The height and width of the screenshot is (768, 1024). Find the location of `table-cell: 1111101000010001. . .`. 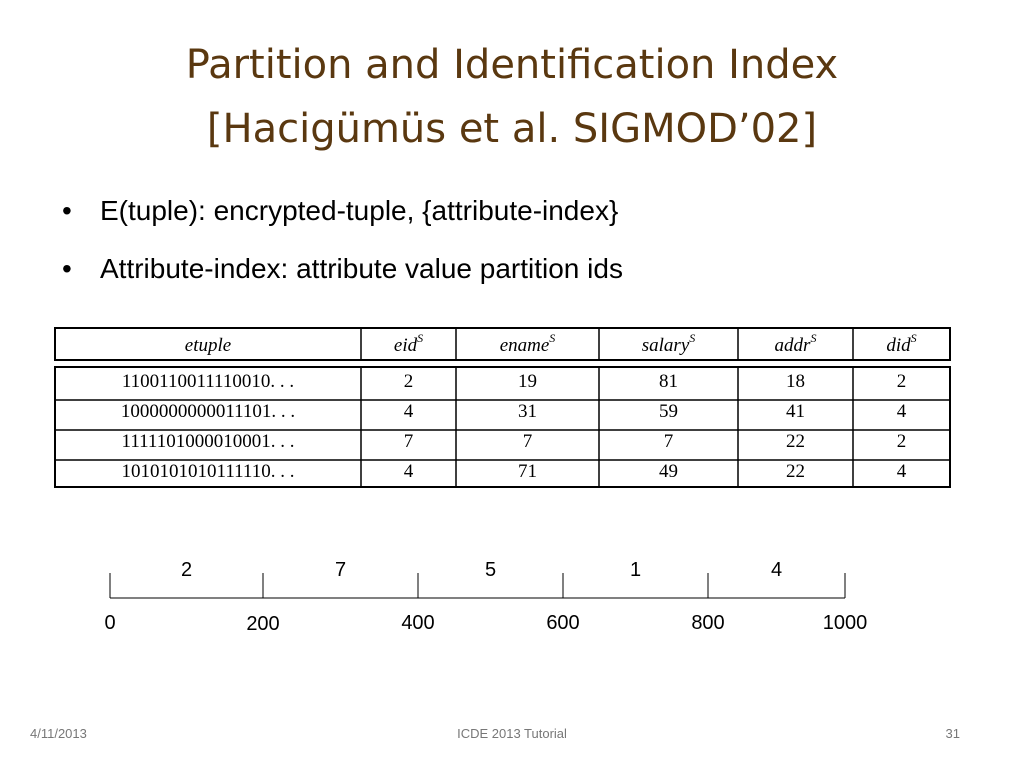

table-cell: 1111101000010001. . . is located at coordinates (208, 441).